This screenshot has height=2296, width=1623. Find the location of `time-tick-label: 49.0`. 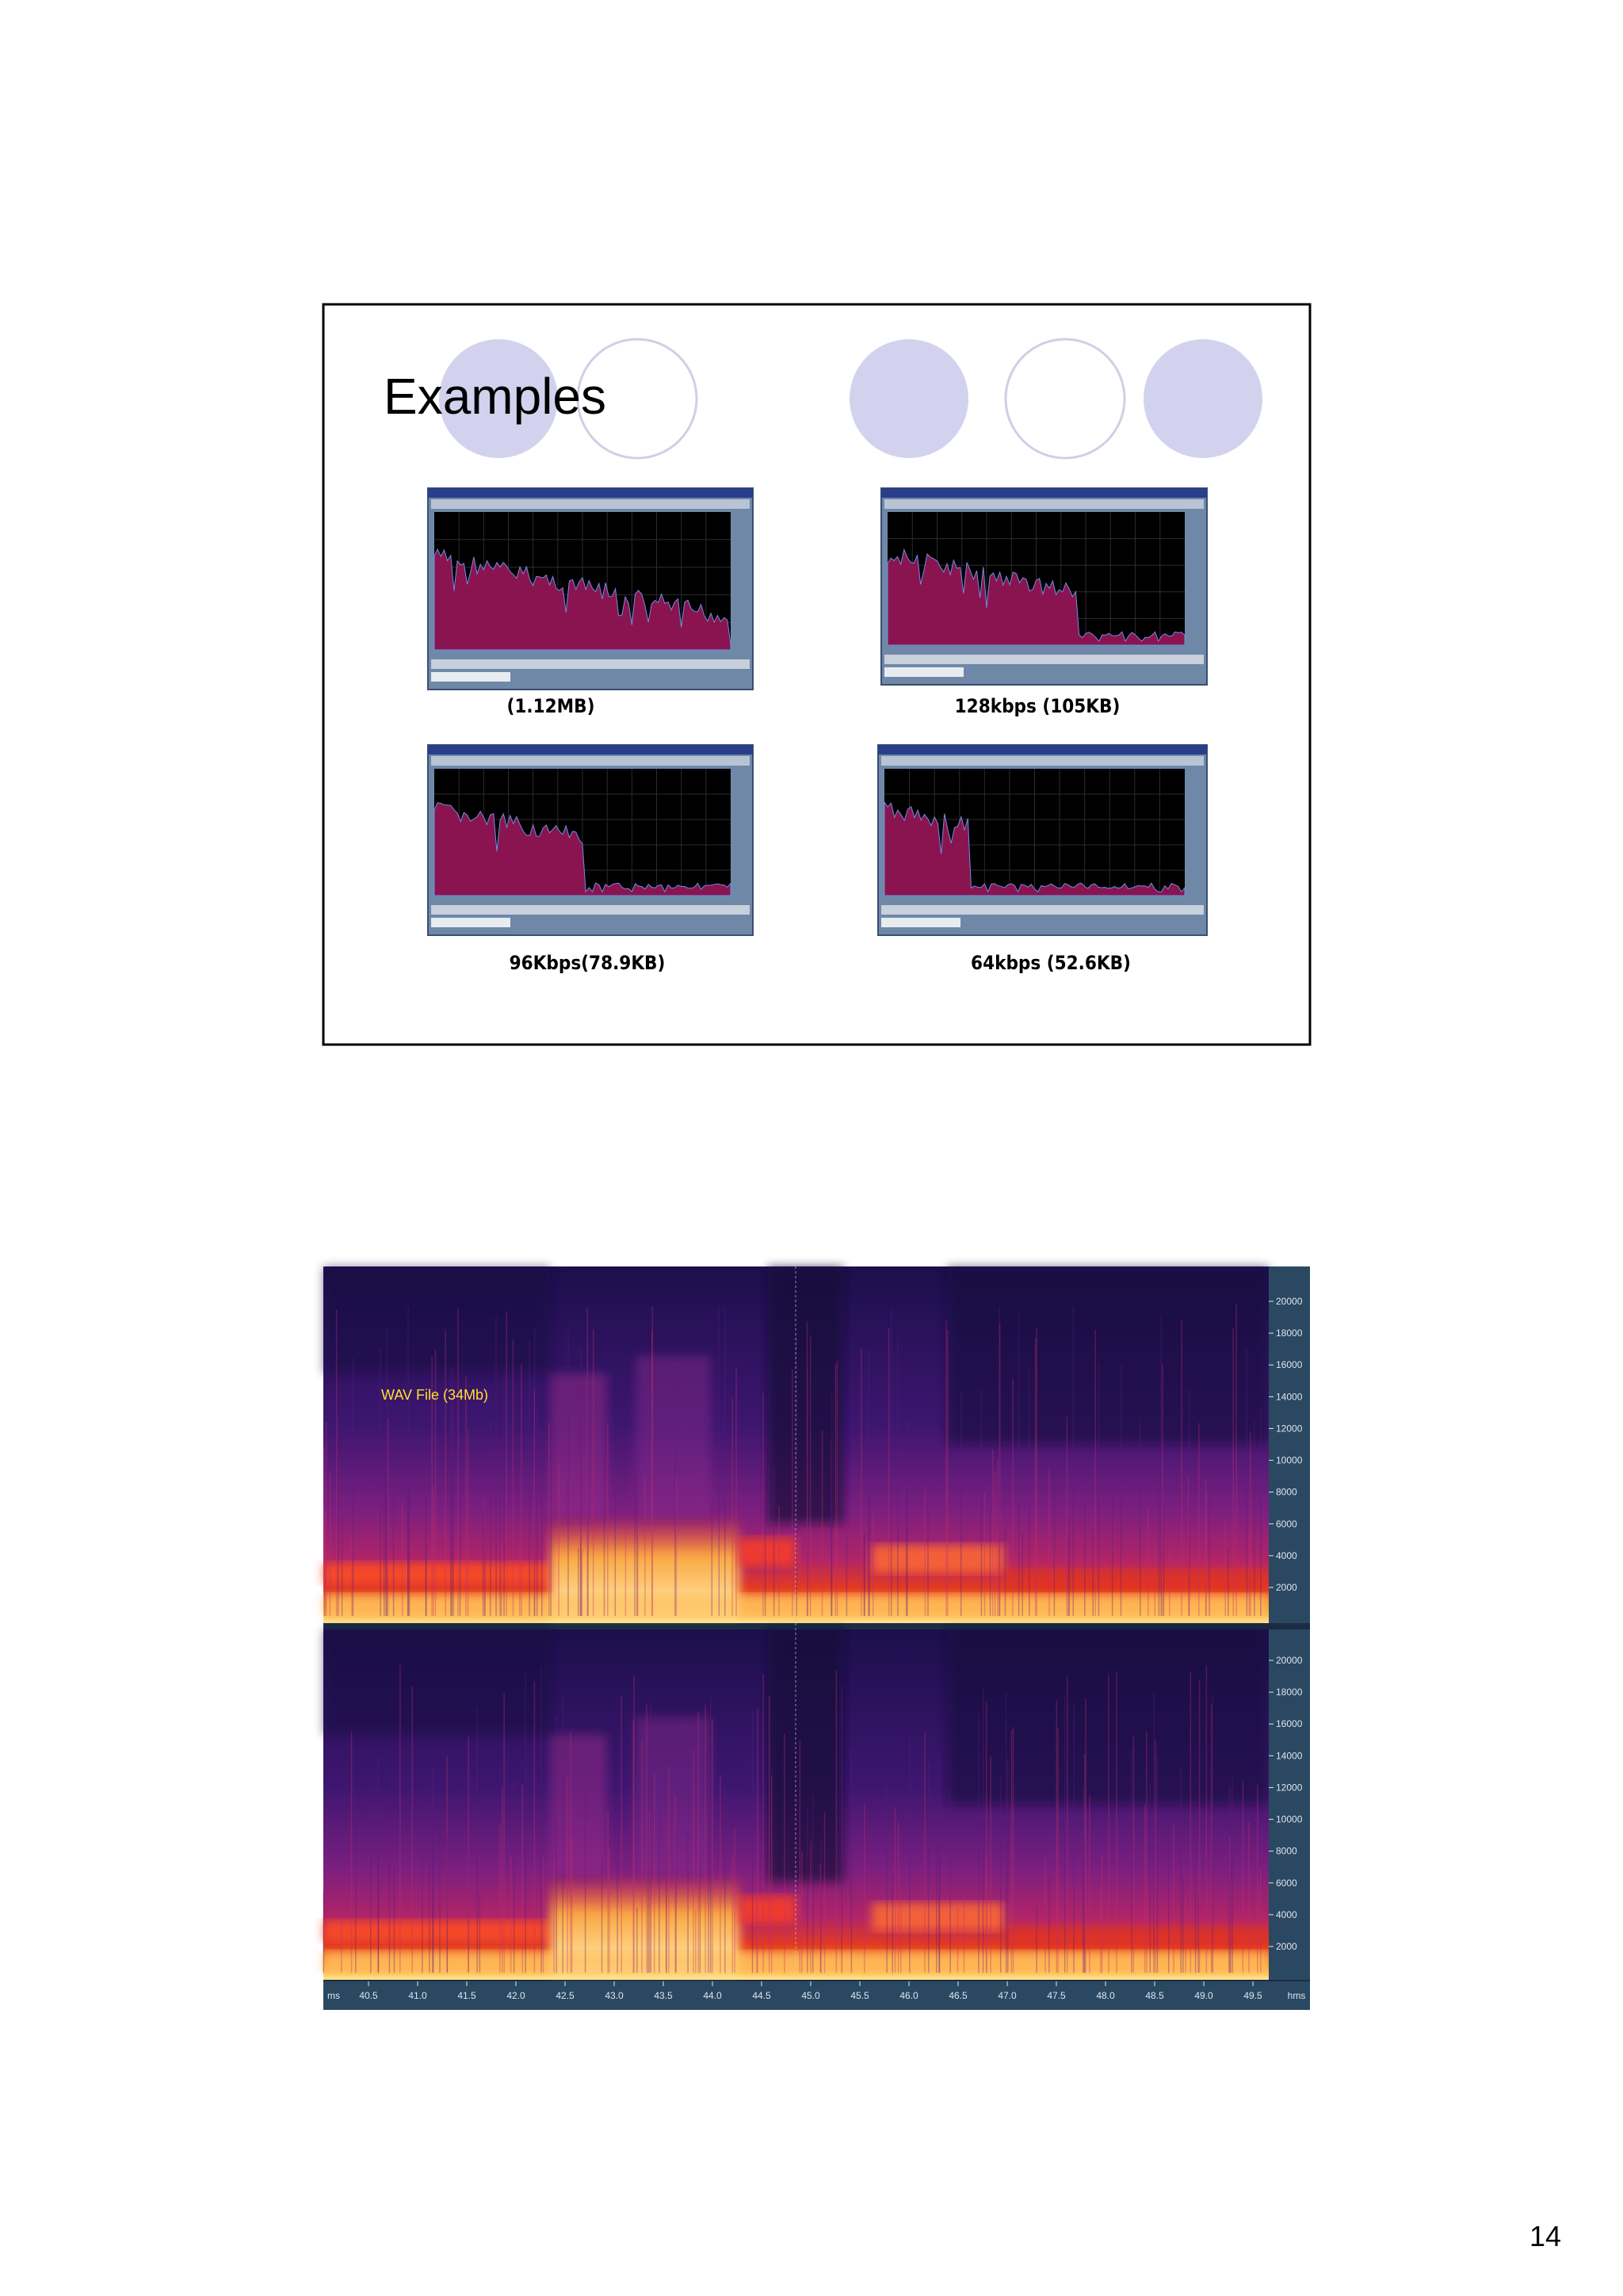

time-tick-label: 49.0 is located at coordinates (1203, 1995).